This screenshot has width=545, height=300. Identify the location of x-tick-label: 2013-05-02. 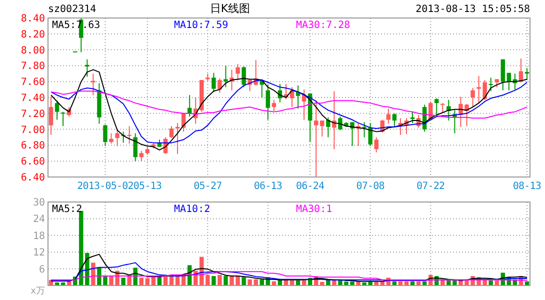
(105, 186).